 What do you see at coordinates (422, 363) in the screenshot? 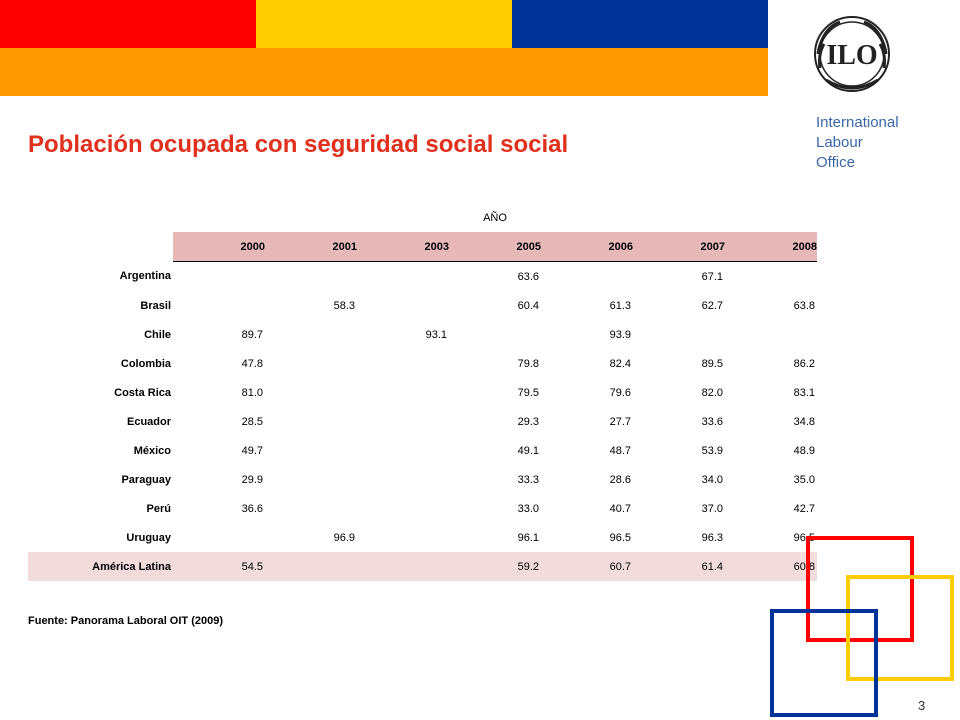
I see `table-row: Colombia 47.8 79.8 82.4 89.5 86.2` at bounding box center [422, 363].